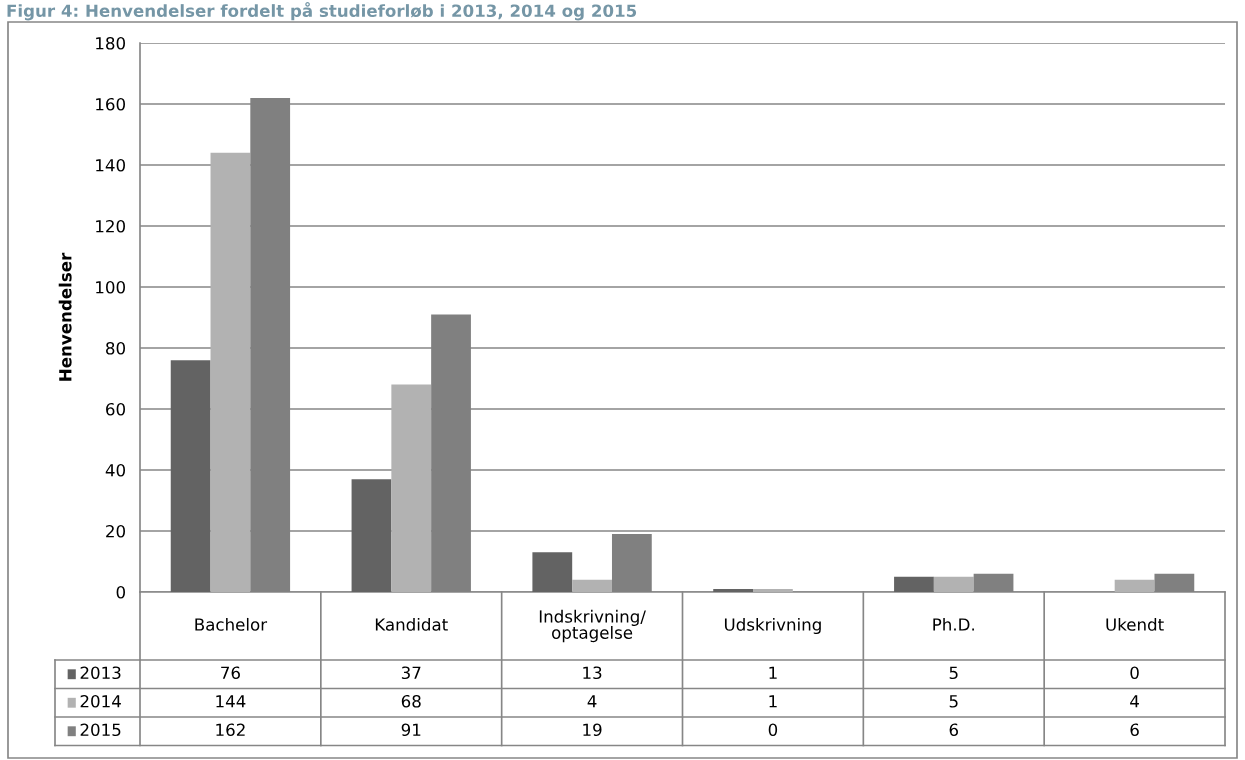 The width and height of the screenshot is (1245, 760). What do you see at coordinates (953, 624) in the screenshot?
I see `x-tick-label: Ph.D.` at bounding box center [953, 624].